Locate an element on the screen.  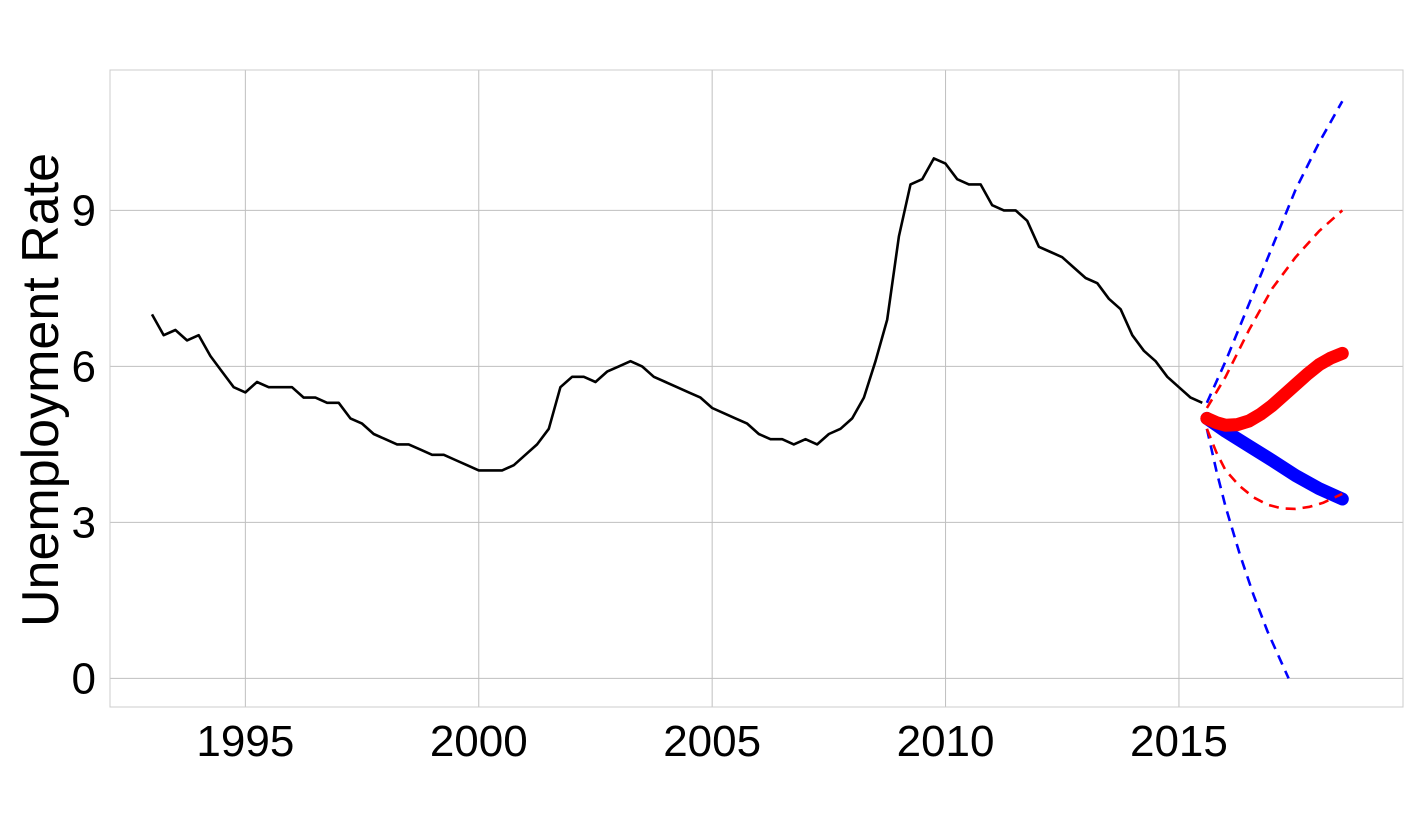
blue-interval-line is located at coordinates (1247, 553).